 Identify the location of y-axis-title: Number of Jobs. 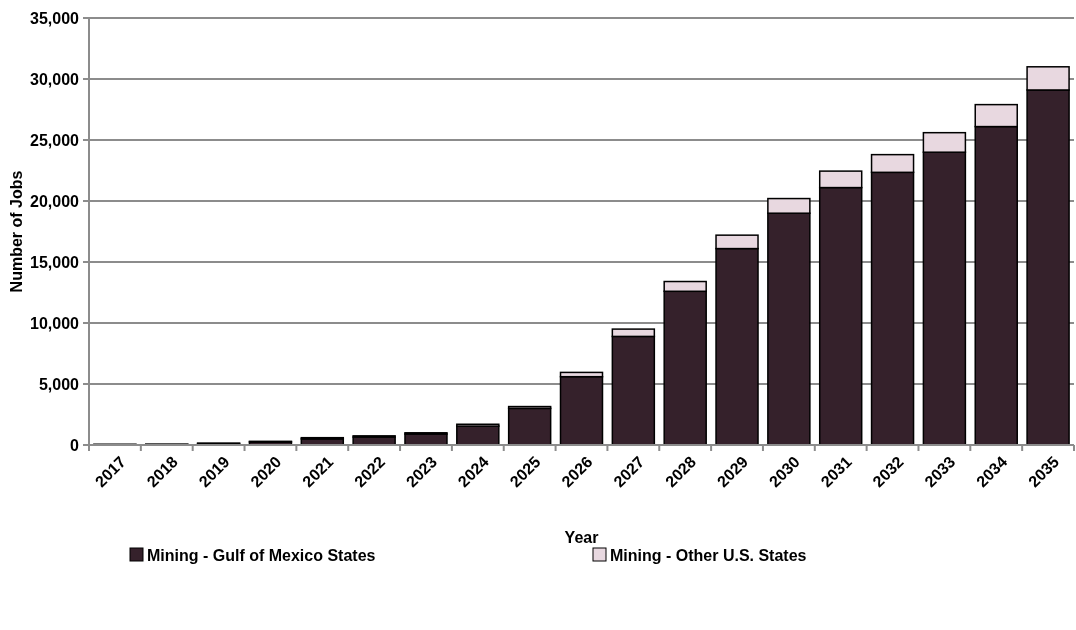
(16, 231).